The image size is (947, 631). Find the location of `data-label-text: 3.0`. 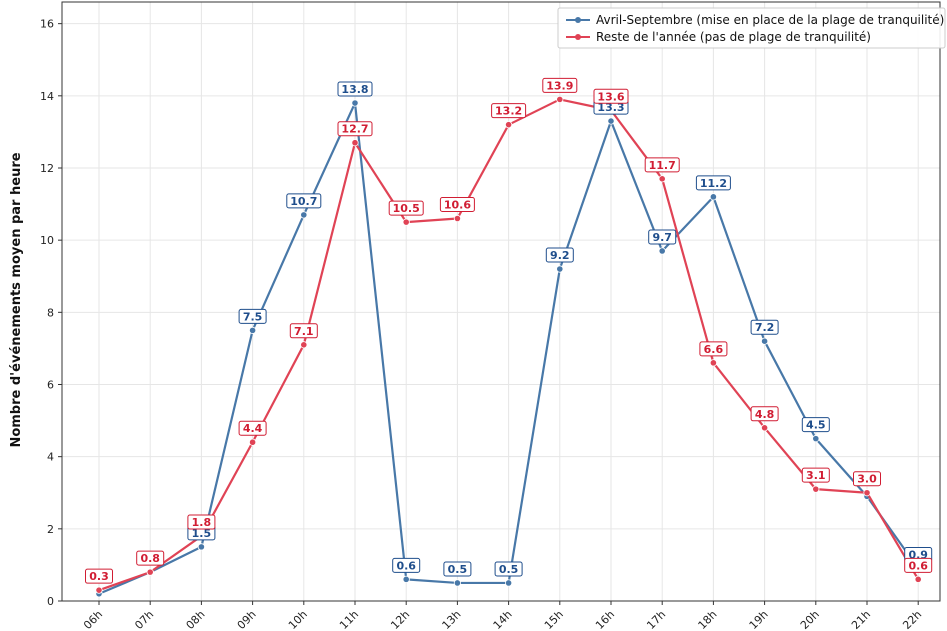

data-label-text: 3.0 is located at coordinates (867, 479).